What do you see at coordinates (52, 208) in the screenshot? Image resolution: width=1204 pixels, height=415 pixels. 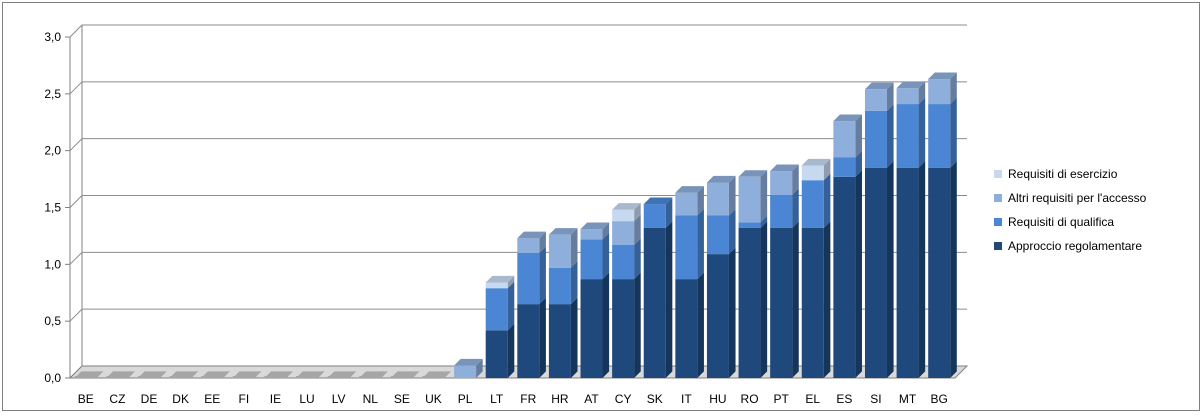 I see `y-tick-label: 1,5` at bounding box center [52, 208].